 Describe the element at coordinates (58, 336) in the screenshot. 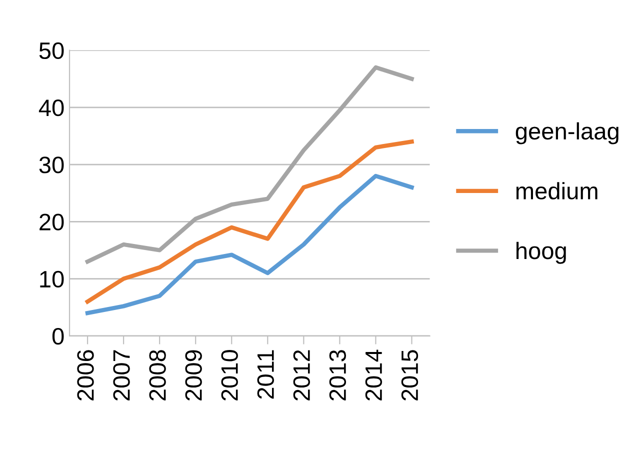

I see `y-tick-label: 0` at that location.